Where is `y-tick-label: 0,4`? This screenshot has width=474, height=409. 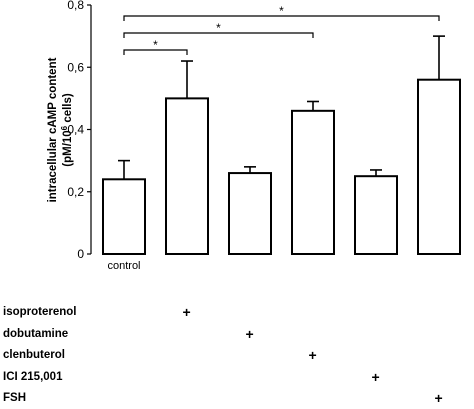 y-tick-label: 0,4 is located at coordinates (75, 130).